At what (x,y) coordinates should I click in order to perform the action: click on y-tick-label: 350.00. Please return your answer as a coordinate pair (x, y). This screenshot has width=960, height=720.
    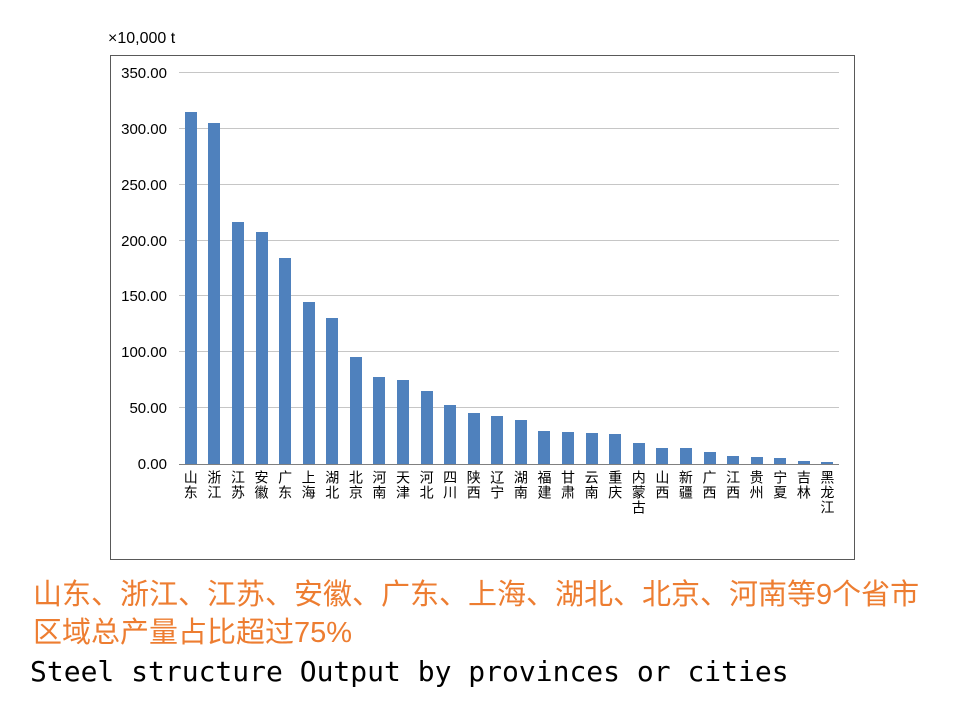
    Looking at the image, I should click on (144, 73).